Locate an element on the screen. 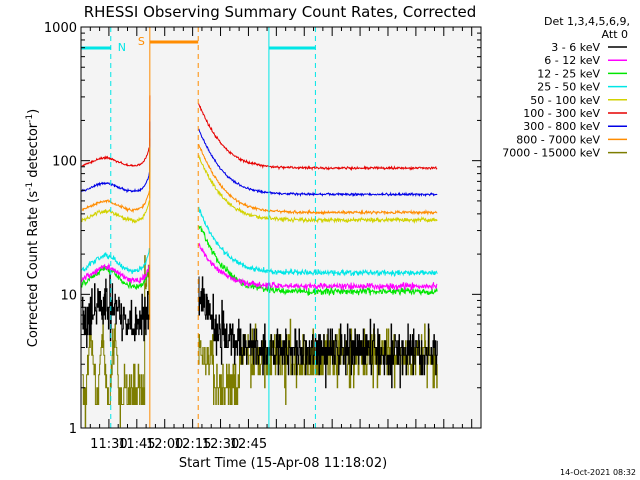  y-axis-label-main: Corrected Count Rate (s is located at coordinates (33, 269).